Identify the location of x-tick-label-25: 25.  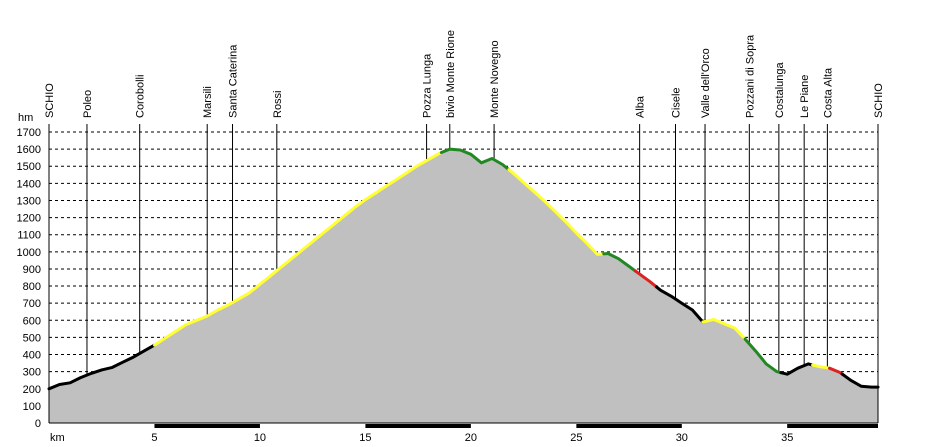
(576, 438).